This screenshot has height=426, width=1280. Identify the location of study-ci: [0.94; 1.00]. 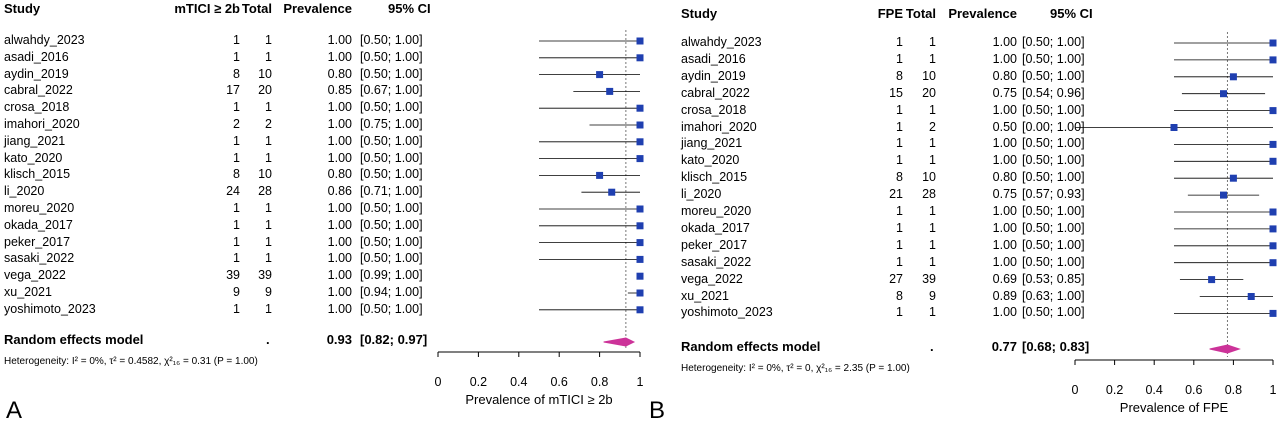
(391, 292).